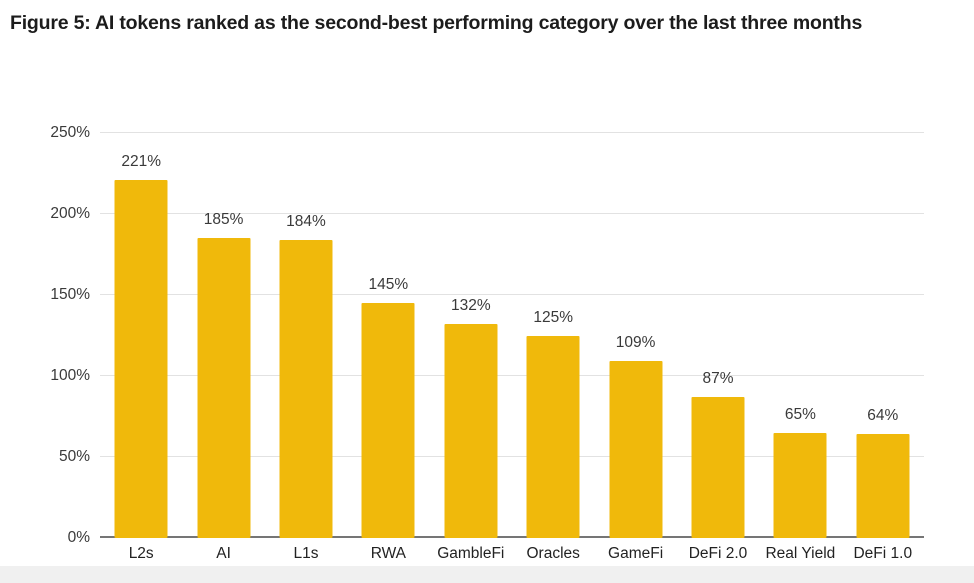  I want to click on x-axis-category-label: GambleFi, so click(471, 553).